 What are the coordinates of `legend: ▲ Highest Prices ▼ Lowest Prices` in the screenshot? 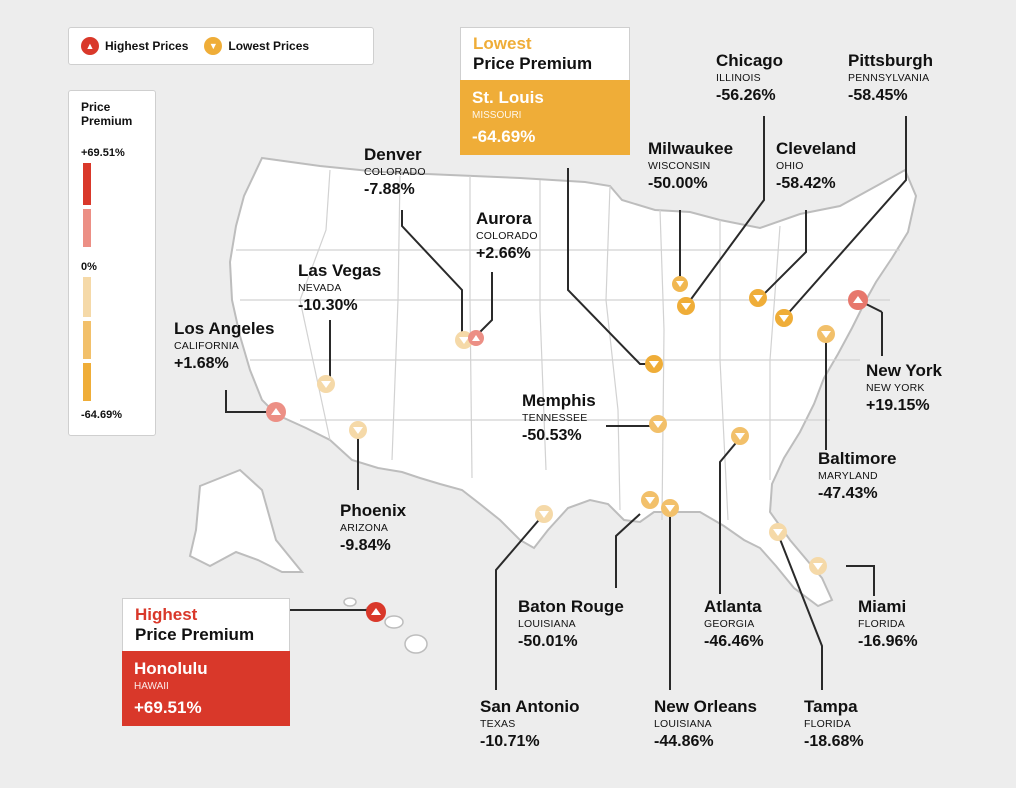 It's located at (221, 46).